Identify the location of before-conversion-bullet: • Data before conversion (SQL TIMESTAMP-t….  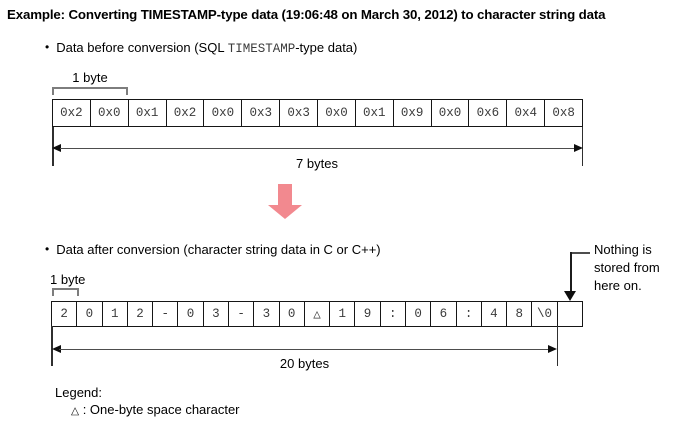
(201, 48).